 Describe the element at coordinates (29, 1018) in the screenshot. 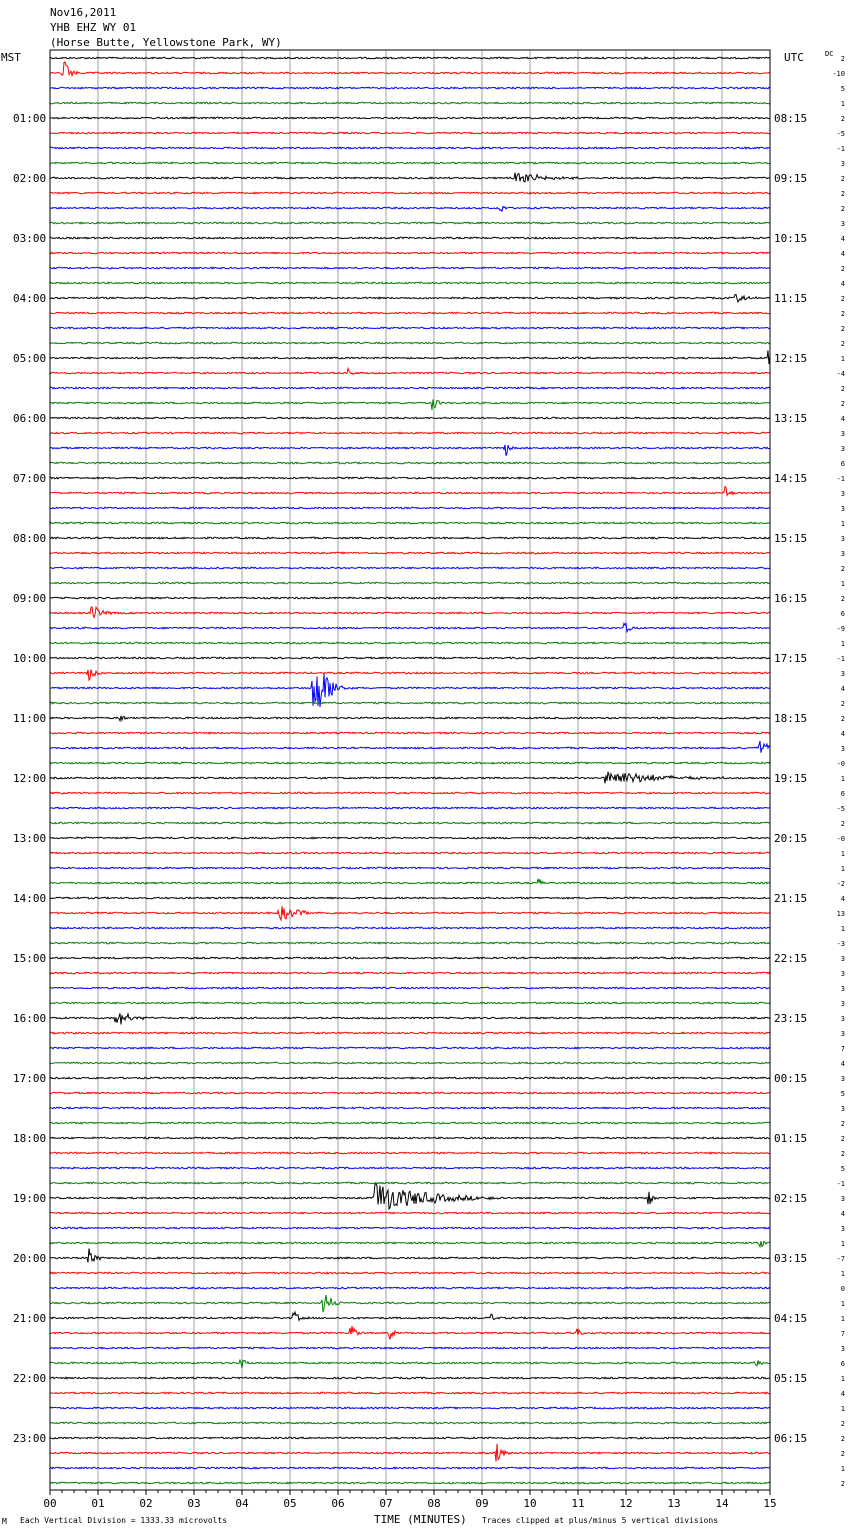

I see `hour-label-mst: 16:00` at that location.